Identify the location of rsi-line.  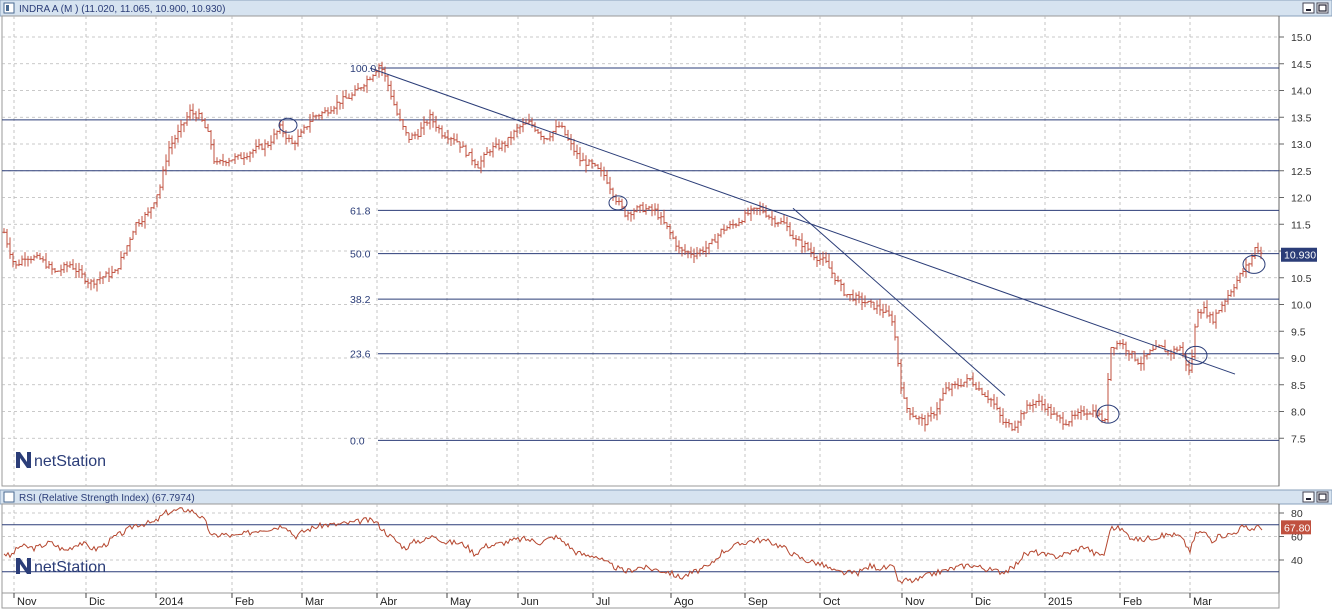
(633, 546).